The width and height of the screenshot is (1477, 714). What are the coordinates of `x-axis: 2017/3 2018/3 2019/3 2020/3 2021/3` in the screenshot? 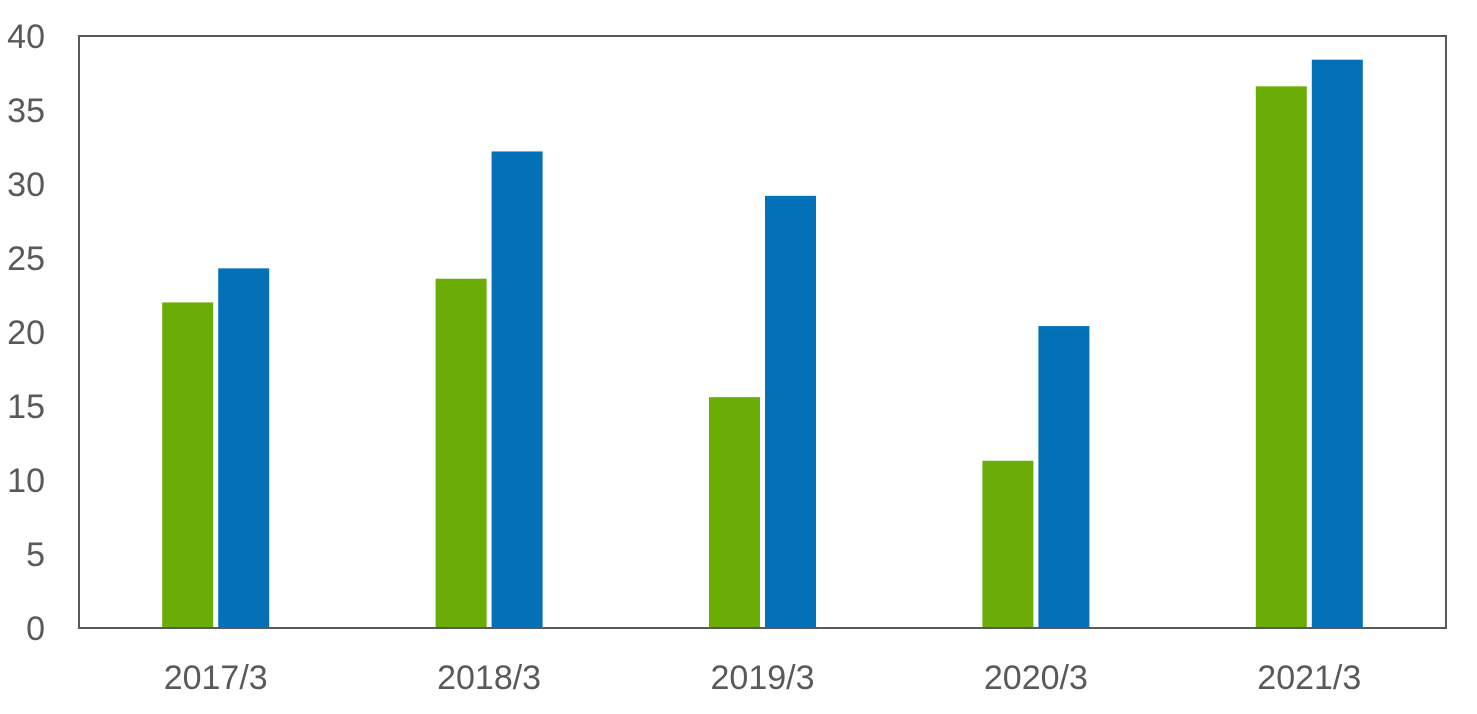 It's located at (763, 678).